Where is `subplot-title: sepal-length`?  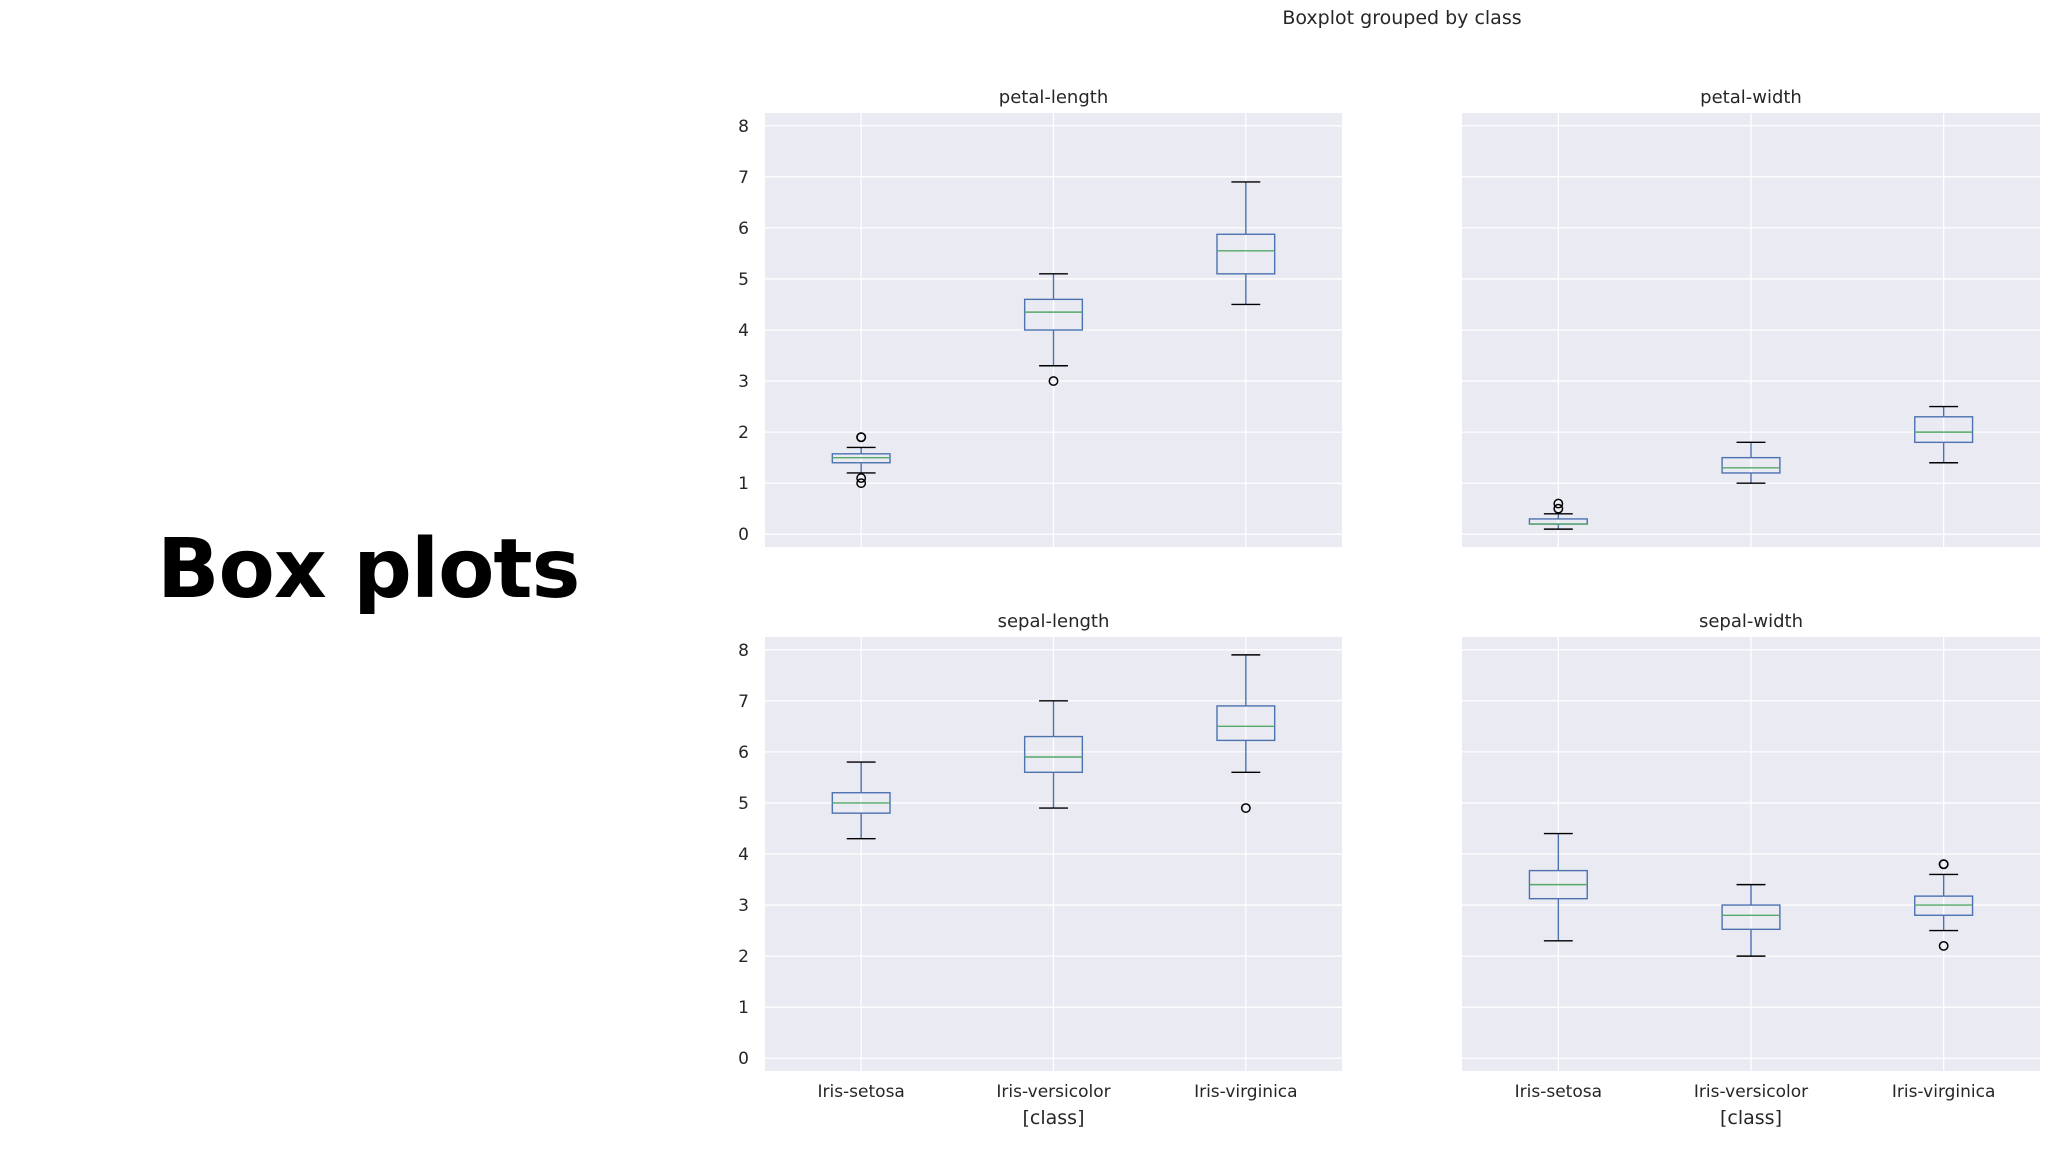 subplot-title: sepal-length is located at coordinates (1054, 621).